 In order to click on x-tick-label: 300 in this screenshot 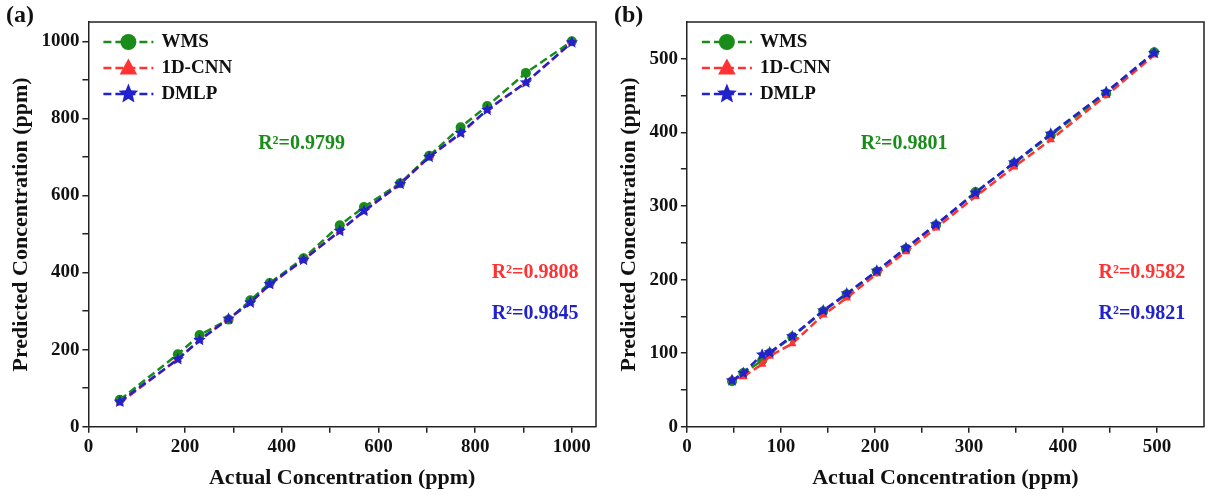, I will do `click(969, 446)`.